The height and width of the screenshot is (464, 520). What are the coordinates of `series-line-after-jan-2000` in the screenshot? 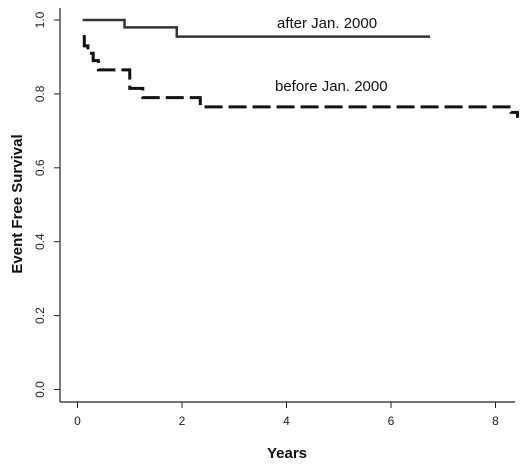 It's located at (256, 28).